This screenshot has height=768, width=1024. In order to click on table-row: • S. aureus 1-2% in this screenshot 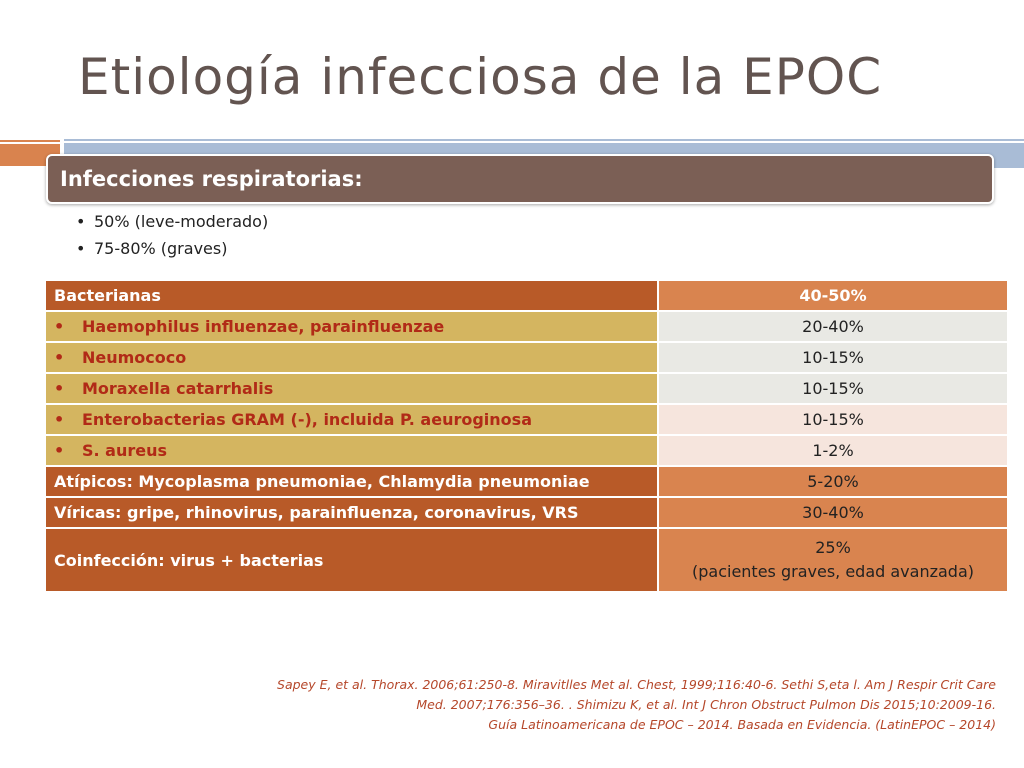, I will do `click(526, 450)`.